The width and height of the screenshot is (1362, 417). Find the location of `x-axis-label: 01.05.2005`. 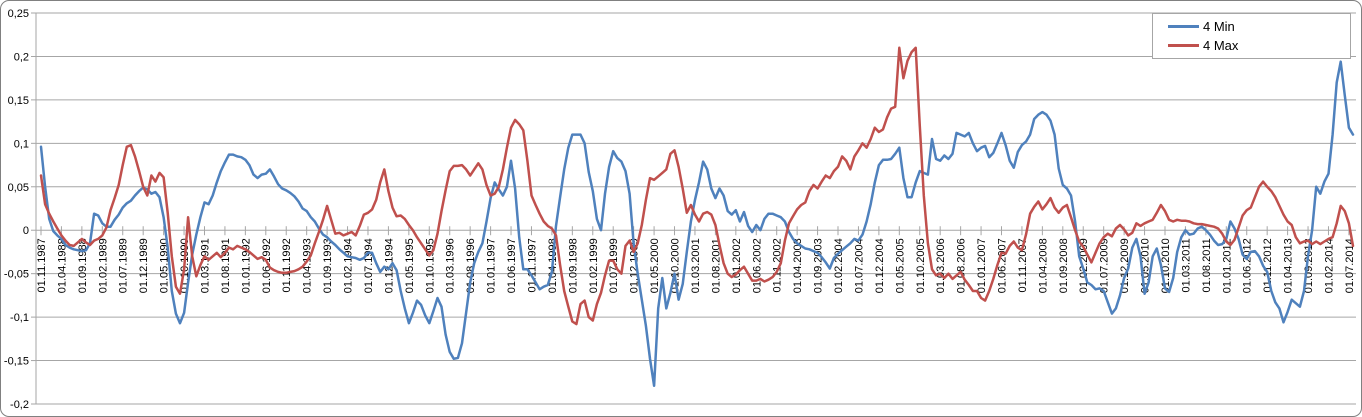

x-axis-label: 01.05.2005 is located at coordinates (900, 265).